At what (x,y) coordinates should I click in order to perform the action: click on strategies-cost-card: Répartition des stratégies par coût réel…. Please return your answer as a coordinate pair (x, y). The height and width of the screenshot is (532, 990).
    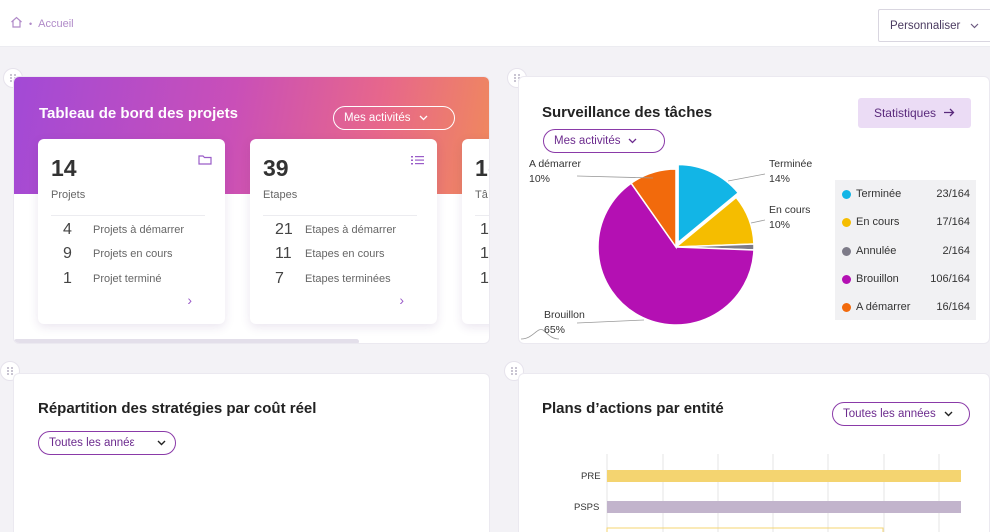
    Looking at the image, I should click on (251, 452).